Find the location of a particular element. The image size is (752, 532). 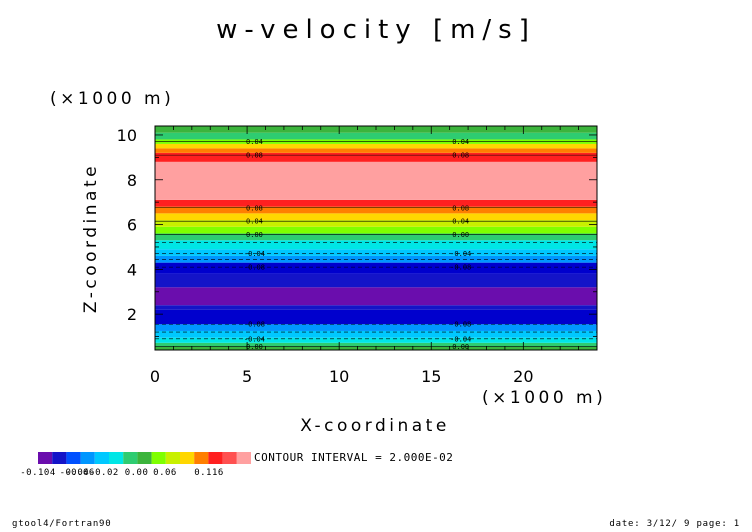

x-tick-label: 5 is located at coordinates (247, 376).